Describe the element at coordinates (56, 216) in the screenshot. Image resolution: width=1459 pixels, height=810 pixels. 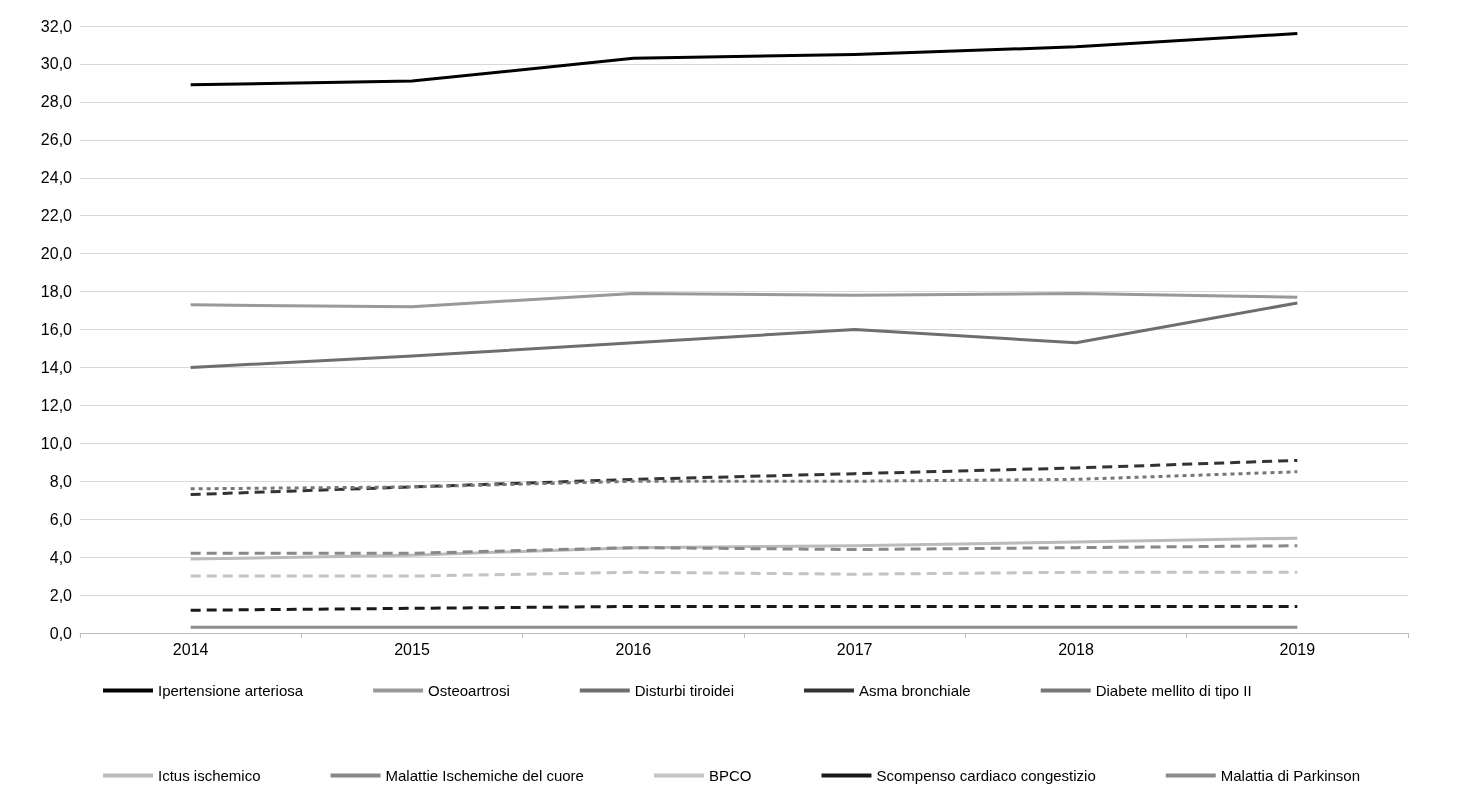
I see `y-tick-label: 22,0` at that location.